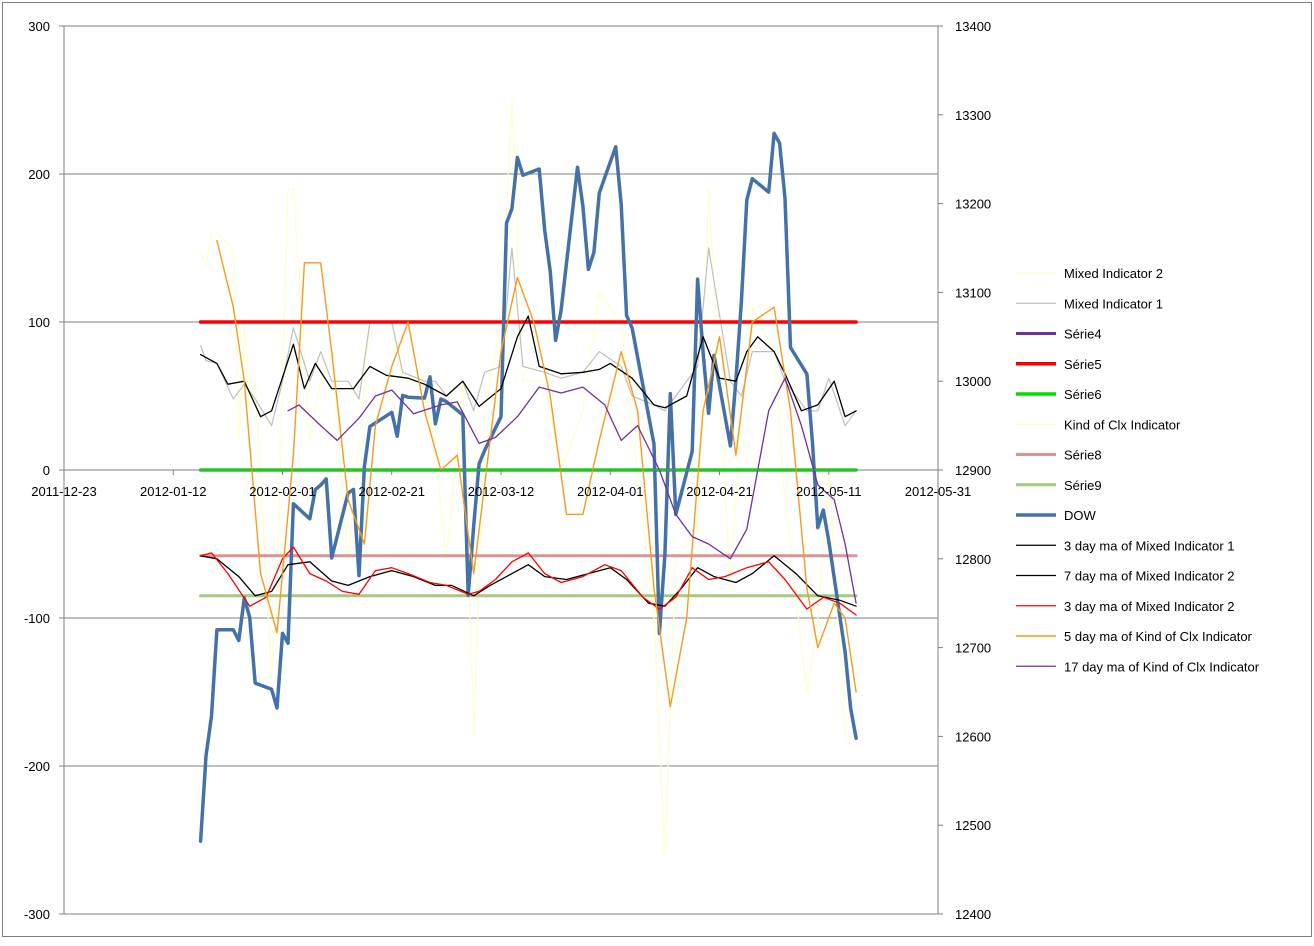 The image size is (1314, 946). I want to click on y-right-tick-label: 13000, so click(973, 381).